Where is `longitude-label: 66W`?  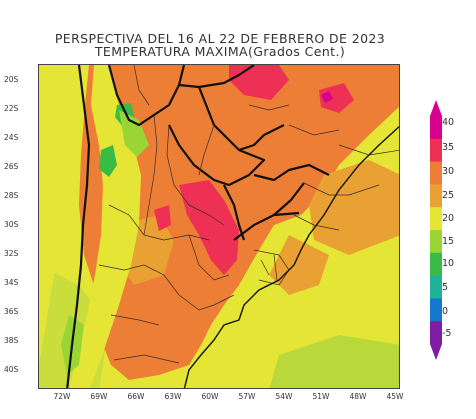 longitude-label: 66W is located at coordinates (136, 396).